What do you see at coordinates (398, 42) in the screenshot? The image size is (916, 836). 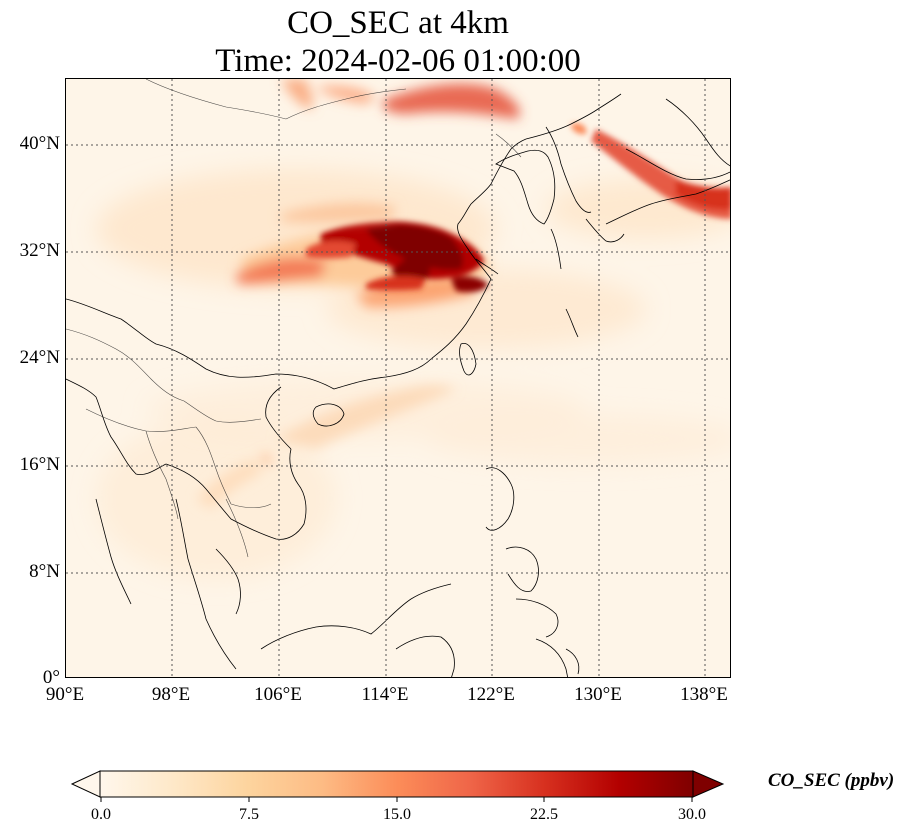 I see `chart-title: CO_SEC at 4km Time: 2024-02-06 01:00:00` at bounding box center [398, 42].